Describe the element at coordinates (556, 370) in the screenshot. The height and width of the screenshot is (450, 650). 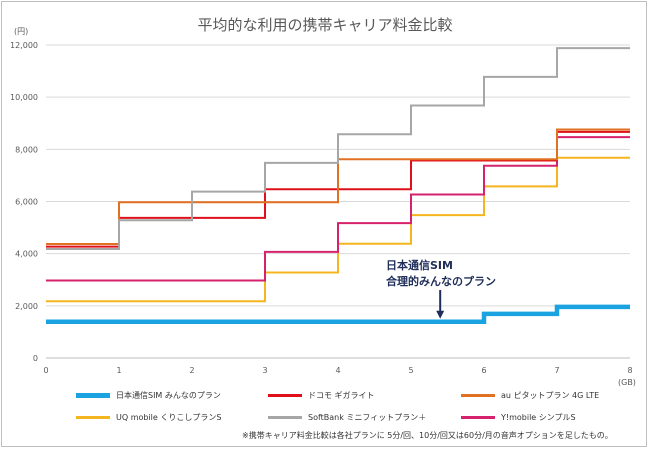
I see `x-tick-label: 7` at that location.